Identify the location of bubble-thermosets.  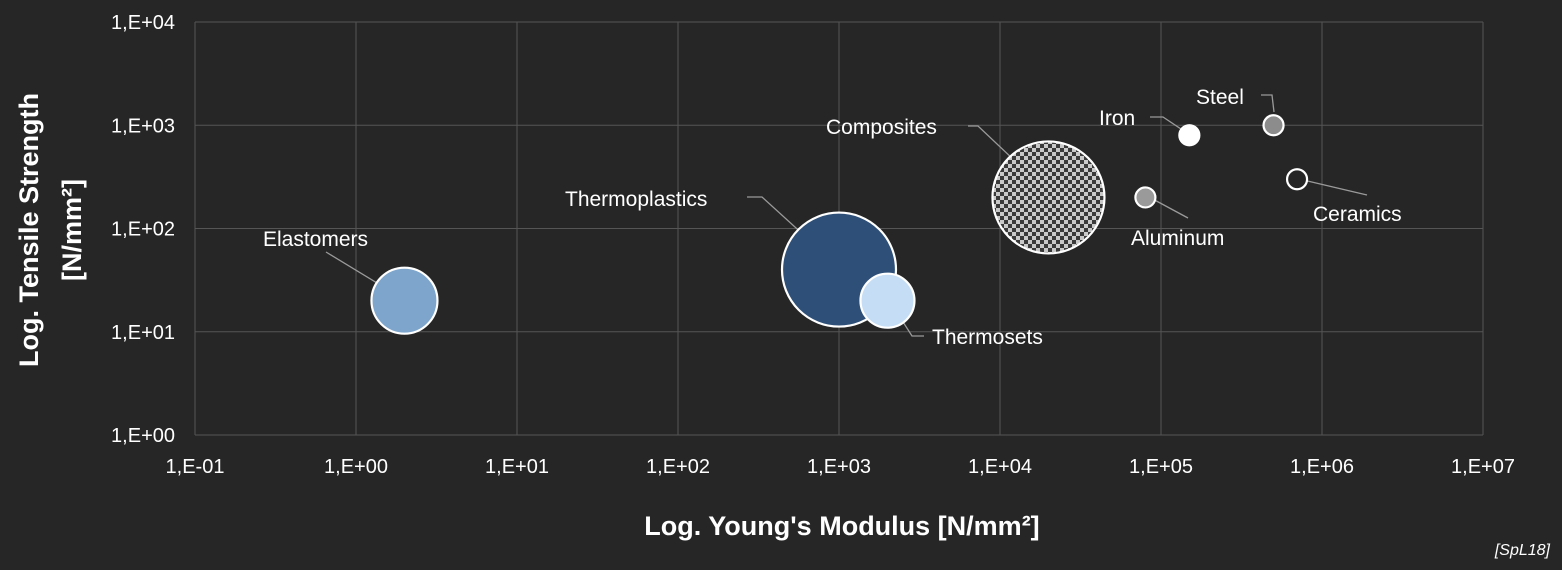
(887, 300).